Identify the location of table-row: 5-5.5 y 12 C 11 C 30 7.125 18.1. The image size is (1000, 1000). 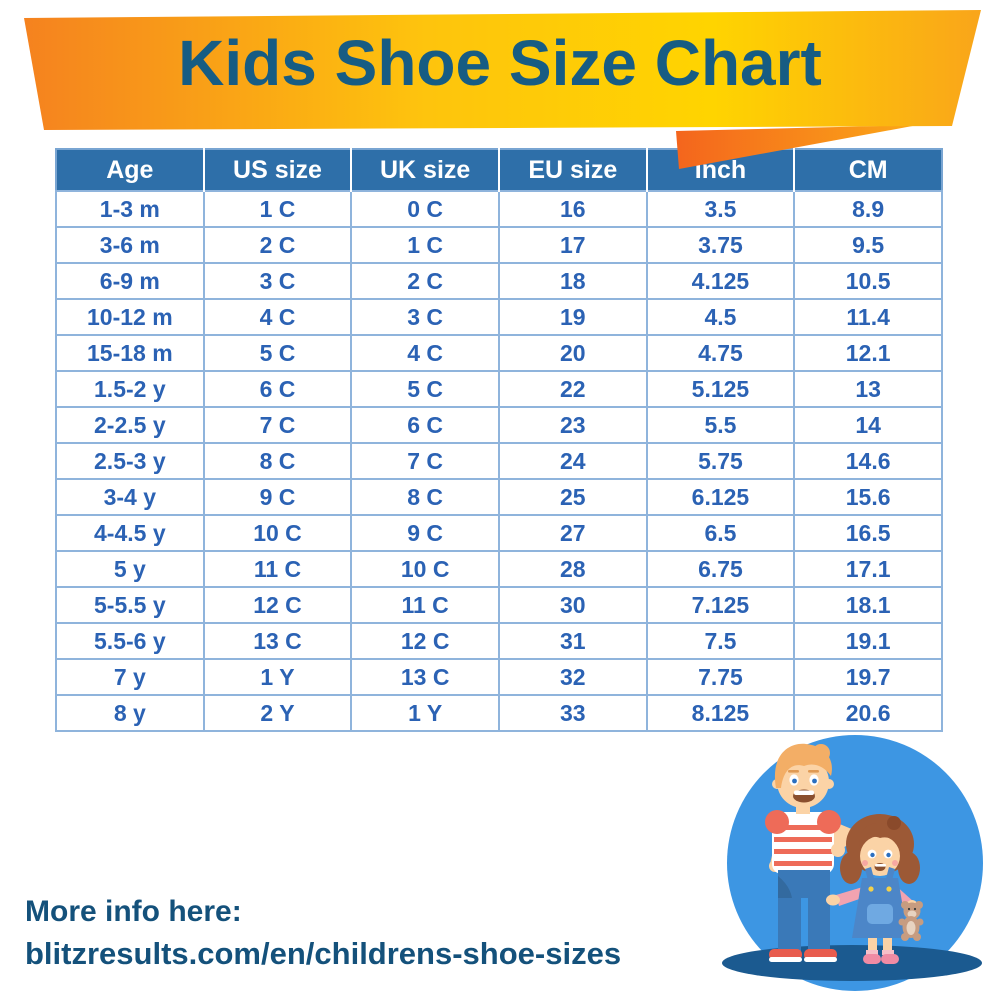
(499, 605).